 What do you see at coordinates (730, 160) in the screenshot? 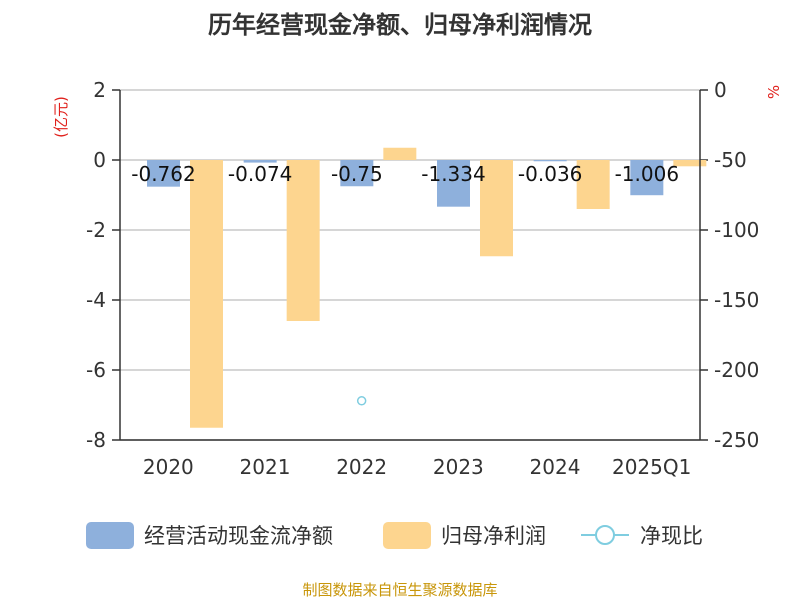
I see `right-tick-label: -50` at bounding box center [730, 160].